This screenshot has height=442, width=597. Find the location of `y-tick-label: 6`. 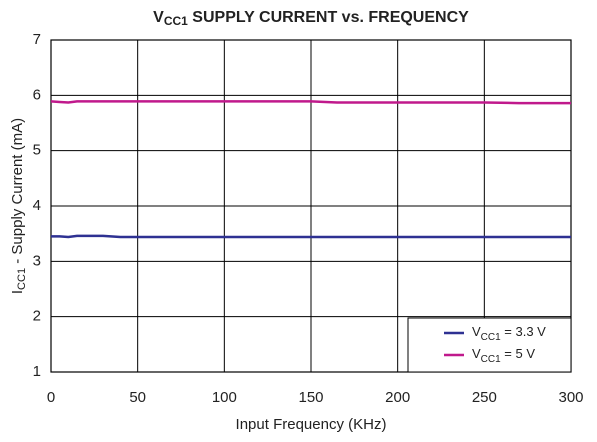

y-tick-label: 6 is located at coordinates (37, 94).